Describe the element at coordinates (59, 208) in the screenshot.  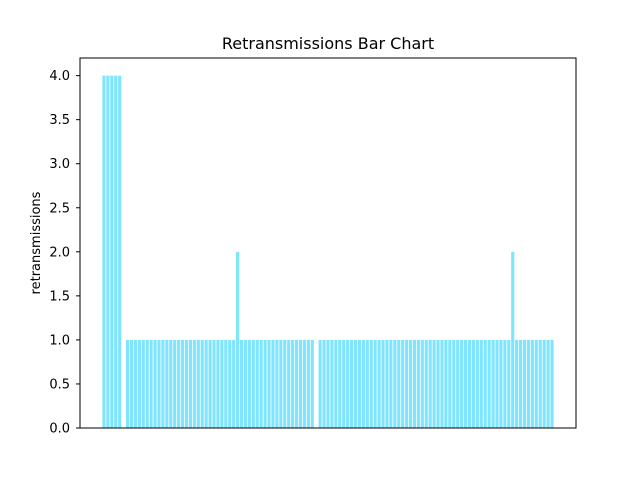
I see `y-tick-label: 2.5` at that location.